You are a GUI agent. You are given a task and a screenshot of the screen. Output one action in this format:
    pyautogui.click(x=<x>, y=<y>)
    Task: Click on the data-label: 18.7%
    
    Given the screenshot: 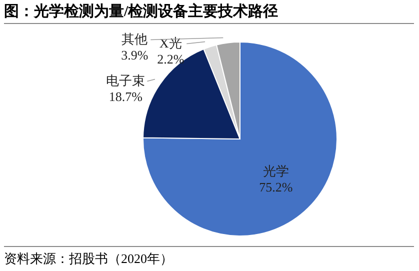 What is the action you would take?
    pyautogui.click(x=125, y=96)
    